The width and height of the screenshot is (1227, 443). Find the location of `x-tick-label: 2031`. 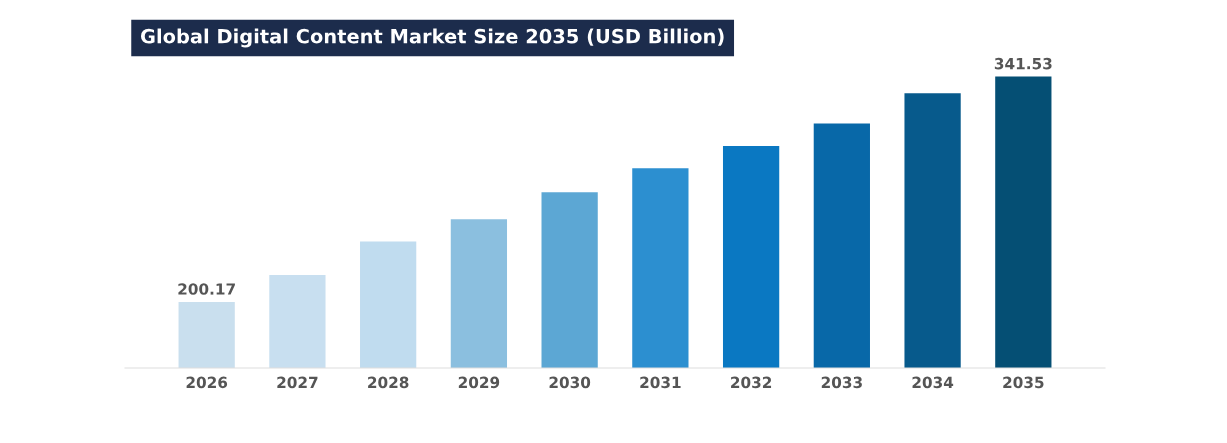

x-tick-label: 2031 is located at coordinates (660, 382).